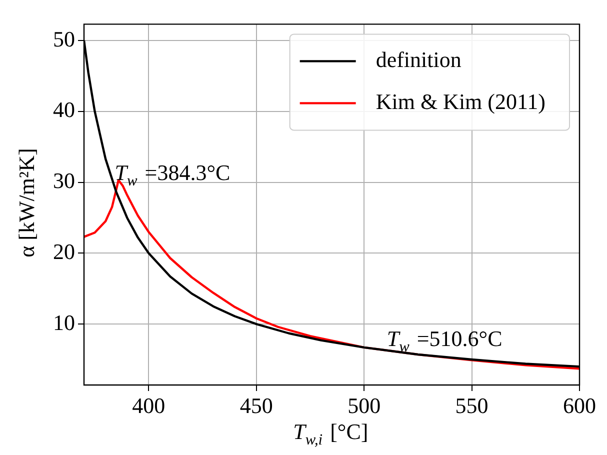  What do you see at coordinates (64, 109) in the screenshot?
I see `y-tick-label: 40` at bounding box center [64, 109].